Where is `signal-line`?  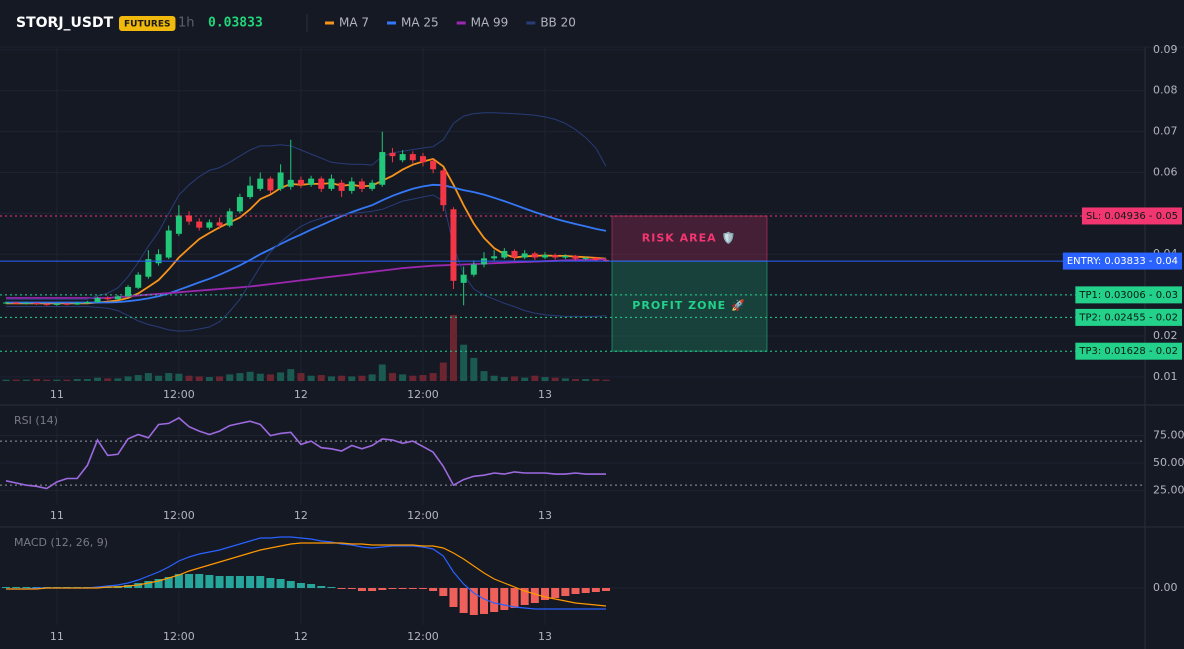 signal-line is located at coordinates (306, 574).